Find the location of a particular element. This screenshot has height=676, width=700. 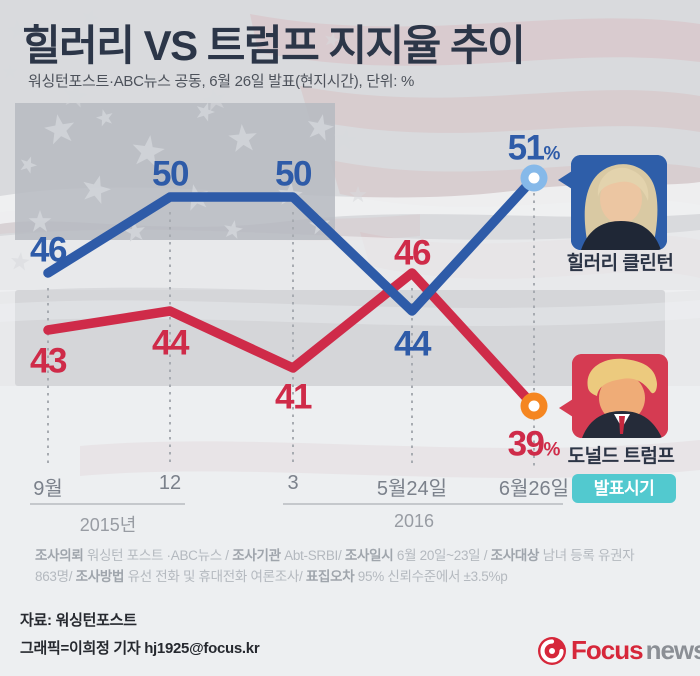

hillary-photo-card is located at coordinates (612, 202).